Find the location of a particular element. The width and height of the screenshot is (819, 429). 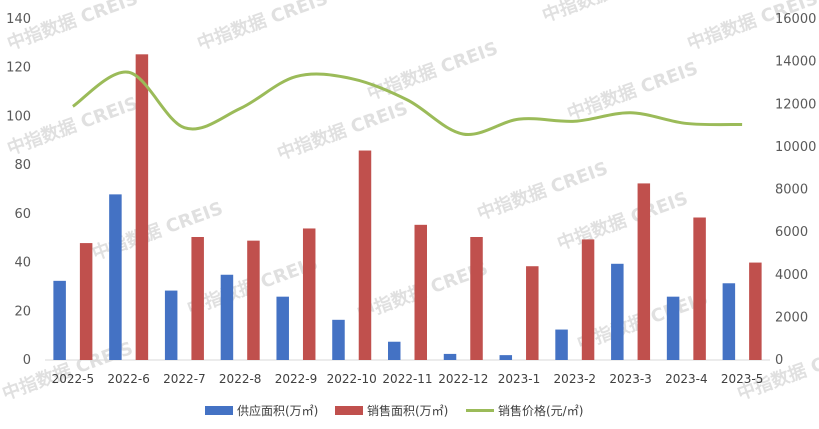

x-tick-label: 2022-10 is located at coordinates (352, 379).